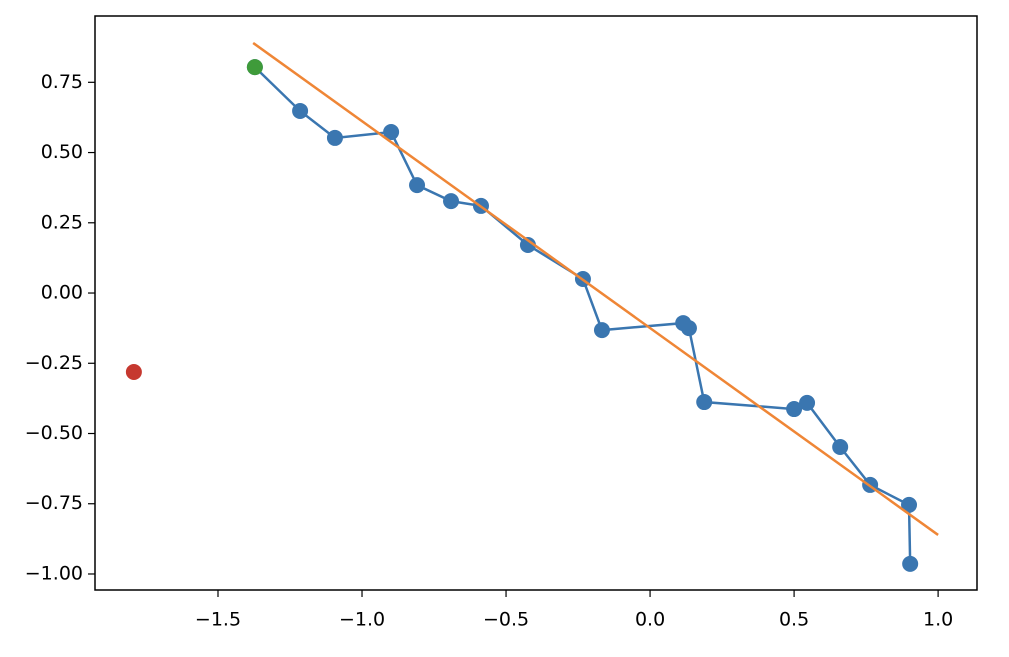 Image resolution: width=1009 pixels, height=657 pixels. Describe the element at coordinates (218, 620) in the screenshot. I see `x-tick-label: −1.5` at that location.